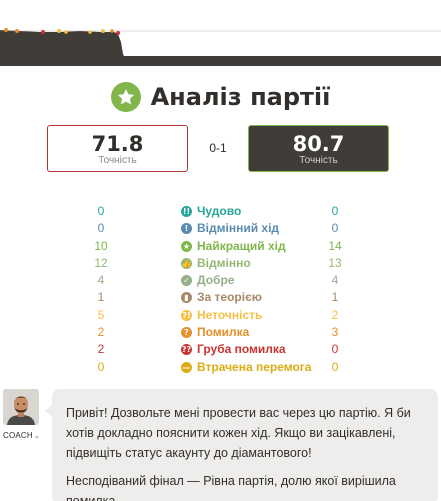 The height and width of the screenshot is (501, 441). I want to click on stat-row: 12 👍 Відмінно 13, so click(220, 263).